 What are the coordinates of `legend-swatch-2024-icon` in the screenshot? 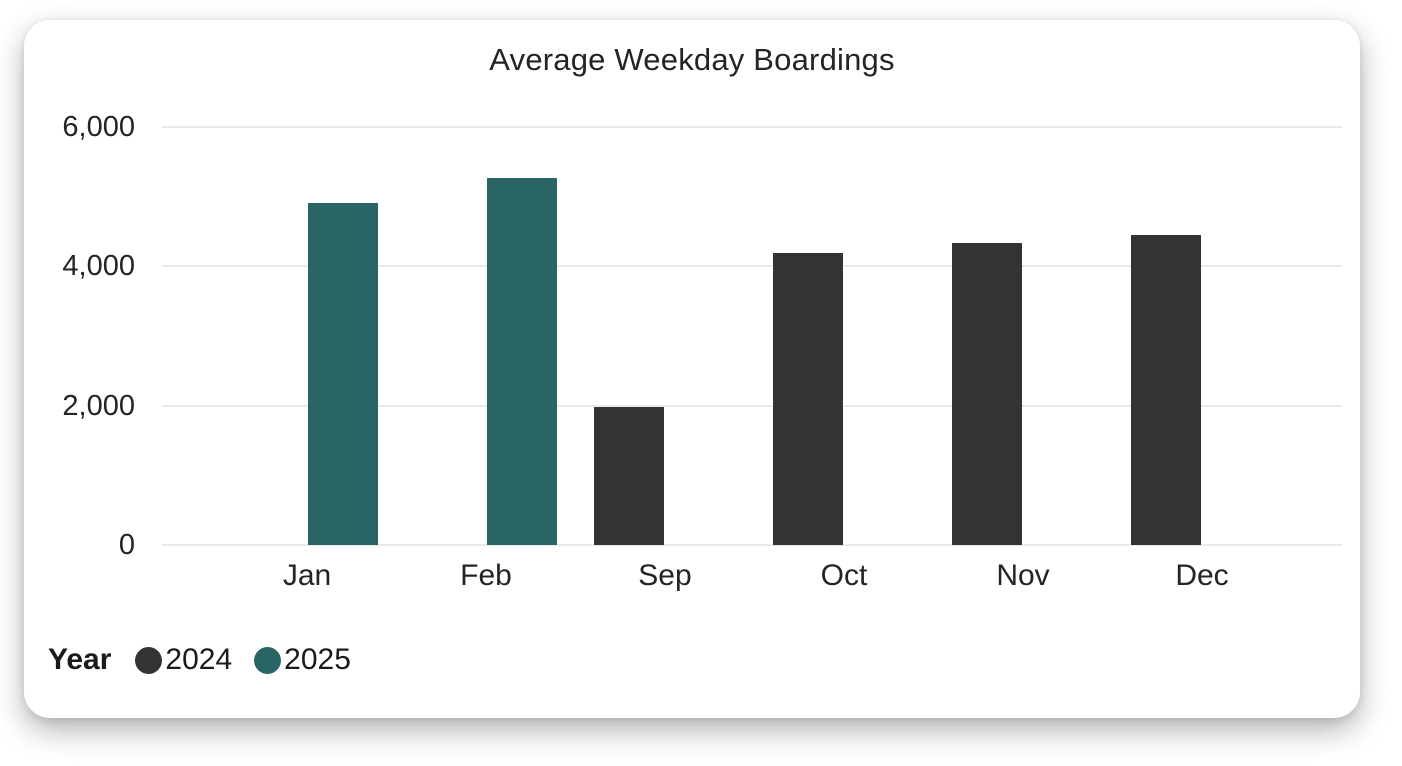 It's located at (149, 660).